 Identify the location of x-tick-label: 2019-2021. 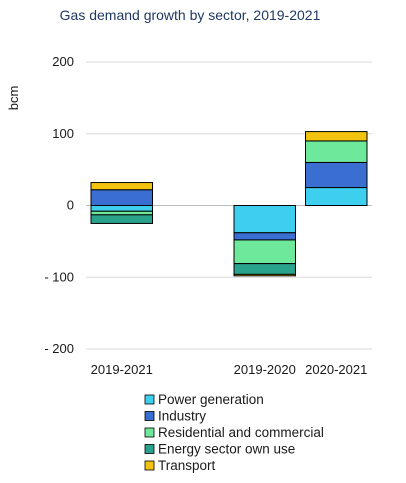
(122, 369).